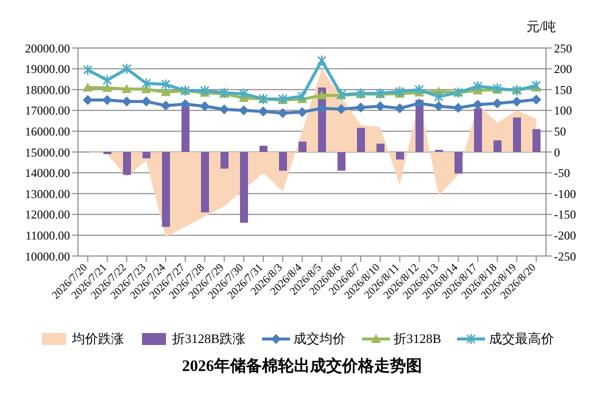  I want to click on y2-tick-label: 150, so click(563, 89).